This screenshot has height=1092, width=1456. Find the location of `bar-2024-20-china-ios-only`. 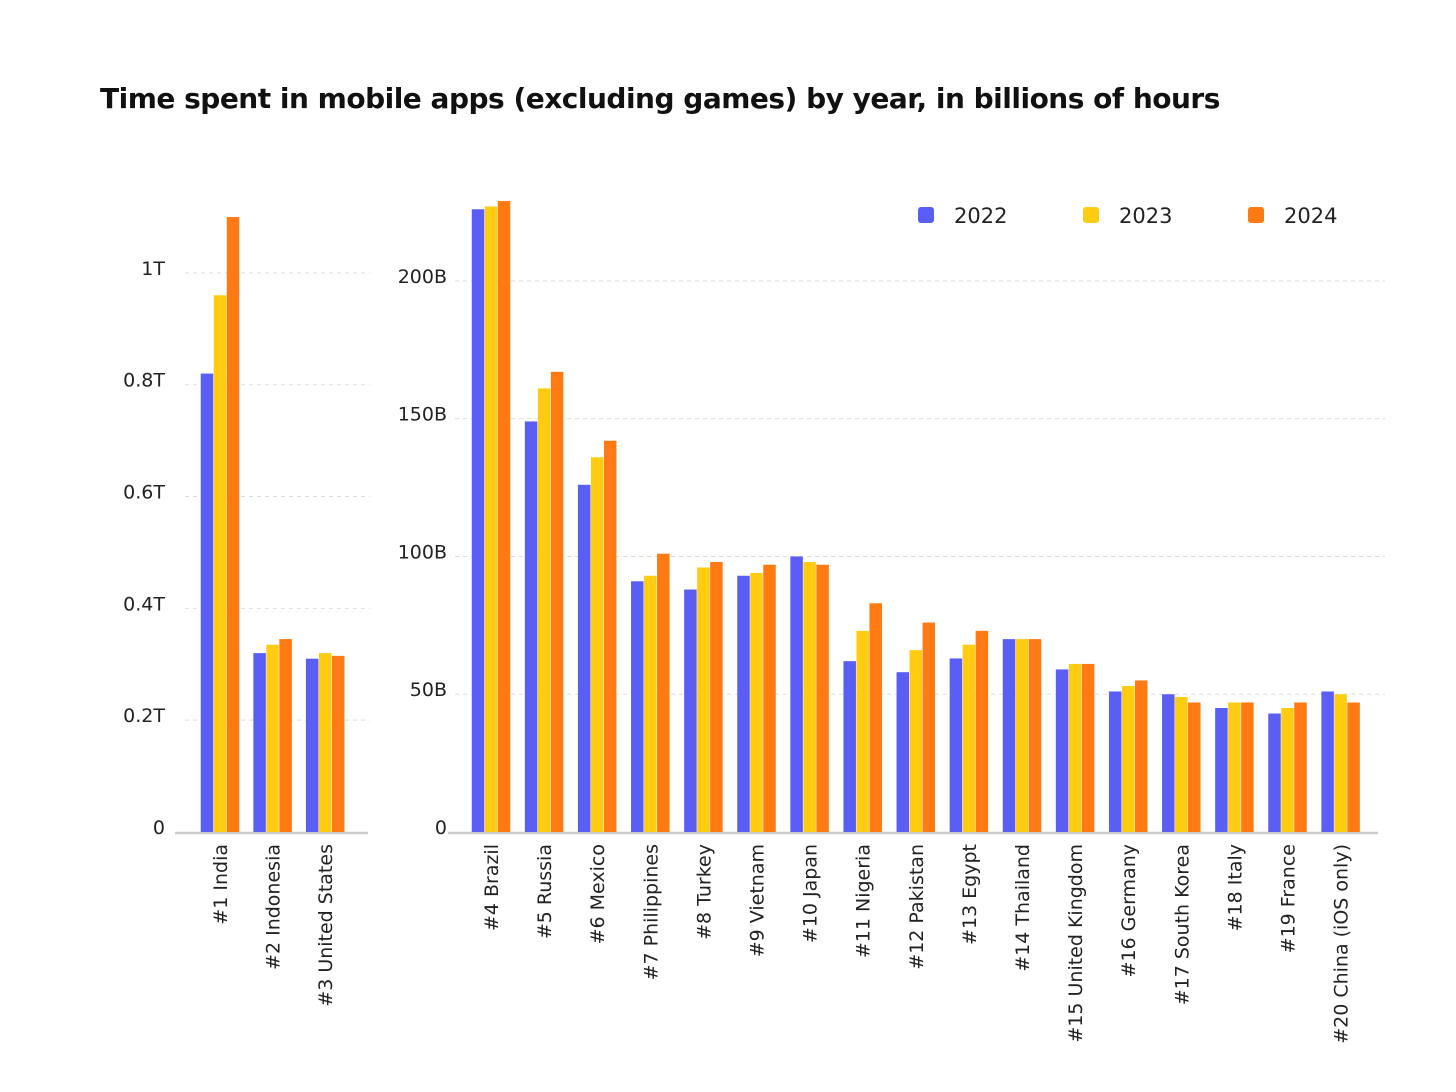

bar-2024-20-china-ios-only is located at coordinates (1353, 767).